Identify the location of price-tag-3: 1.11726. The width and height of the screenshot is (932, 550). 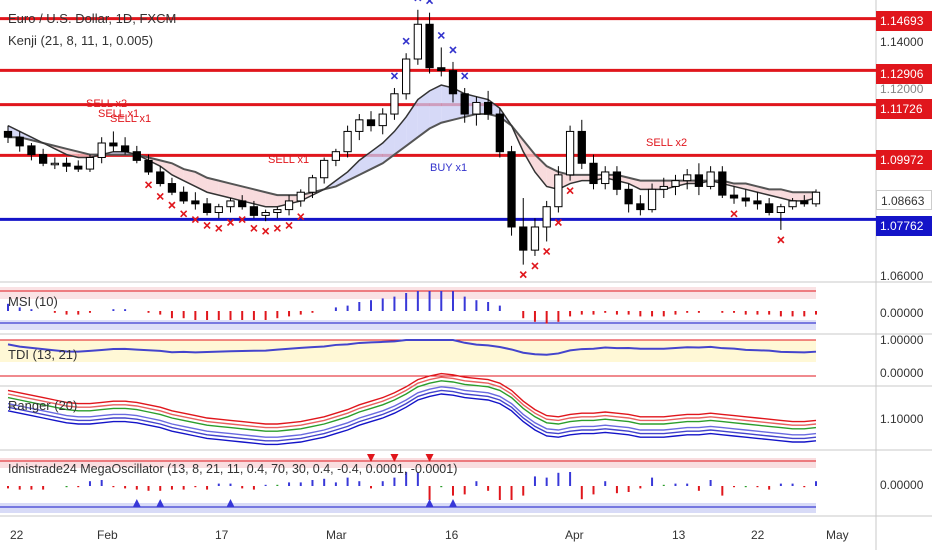
(904, 109).